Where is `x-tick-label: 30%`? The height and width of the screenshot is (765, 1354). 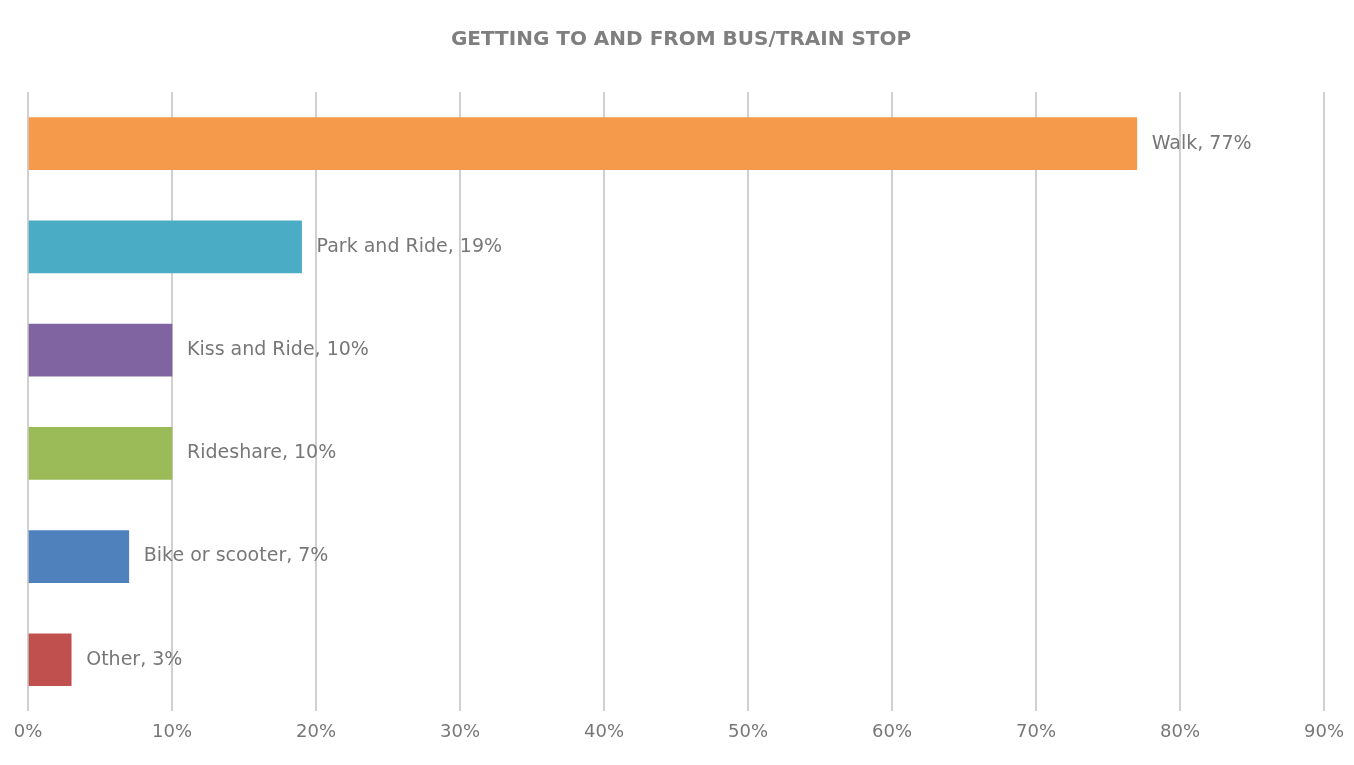 x-tick-label: 30% is located at coordinates (460, 730).